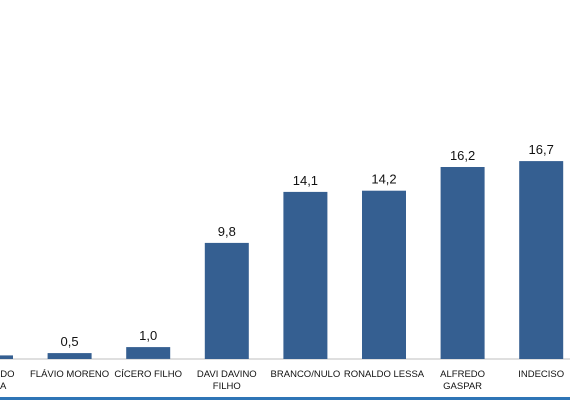 This screenshot has width=570, height=400. What do you see at coordinates (541, 374) in the screenshot?
I see `category-label: INDECISO` at bounding box center [541, 374].